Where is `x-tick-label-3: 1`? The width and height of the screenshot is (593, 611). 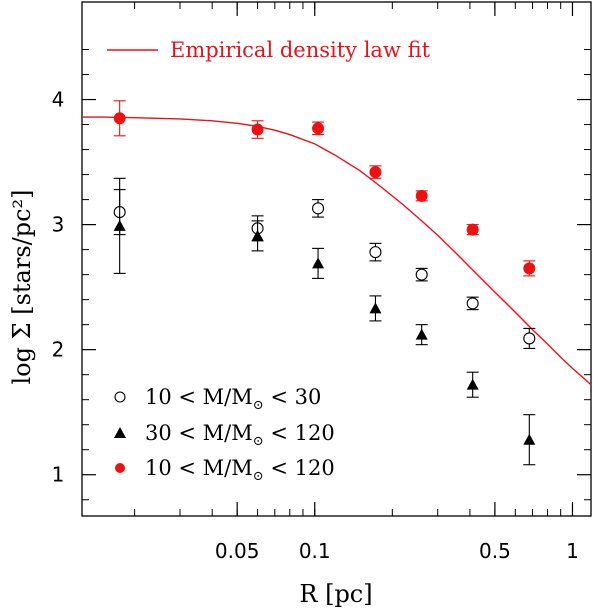
x-tick-label-3: 1 is located at coordinates (572, 551).